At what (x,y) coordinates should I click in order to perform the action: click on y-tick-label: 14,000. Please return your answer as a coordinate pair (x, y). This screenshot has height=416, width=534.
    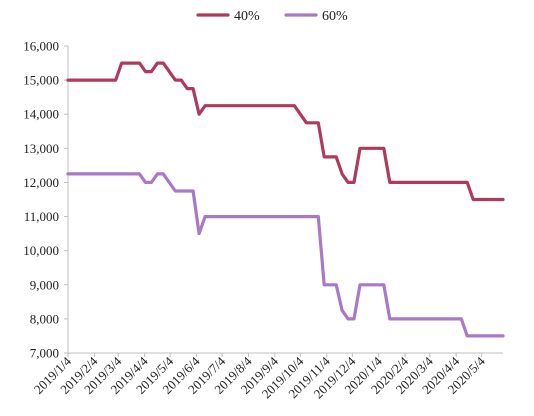
    Looking at the image, I should click on (41, 114).